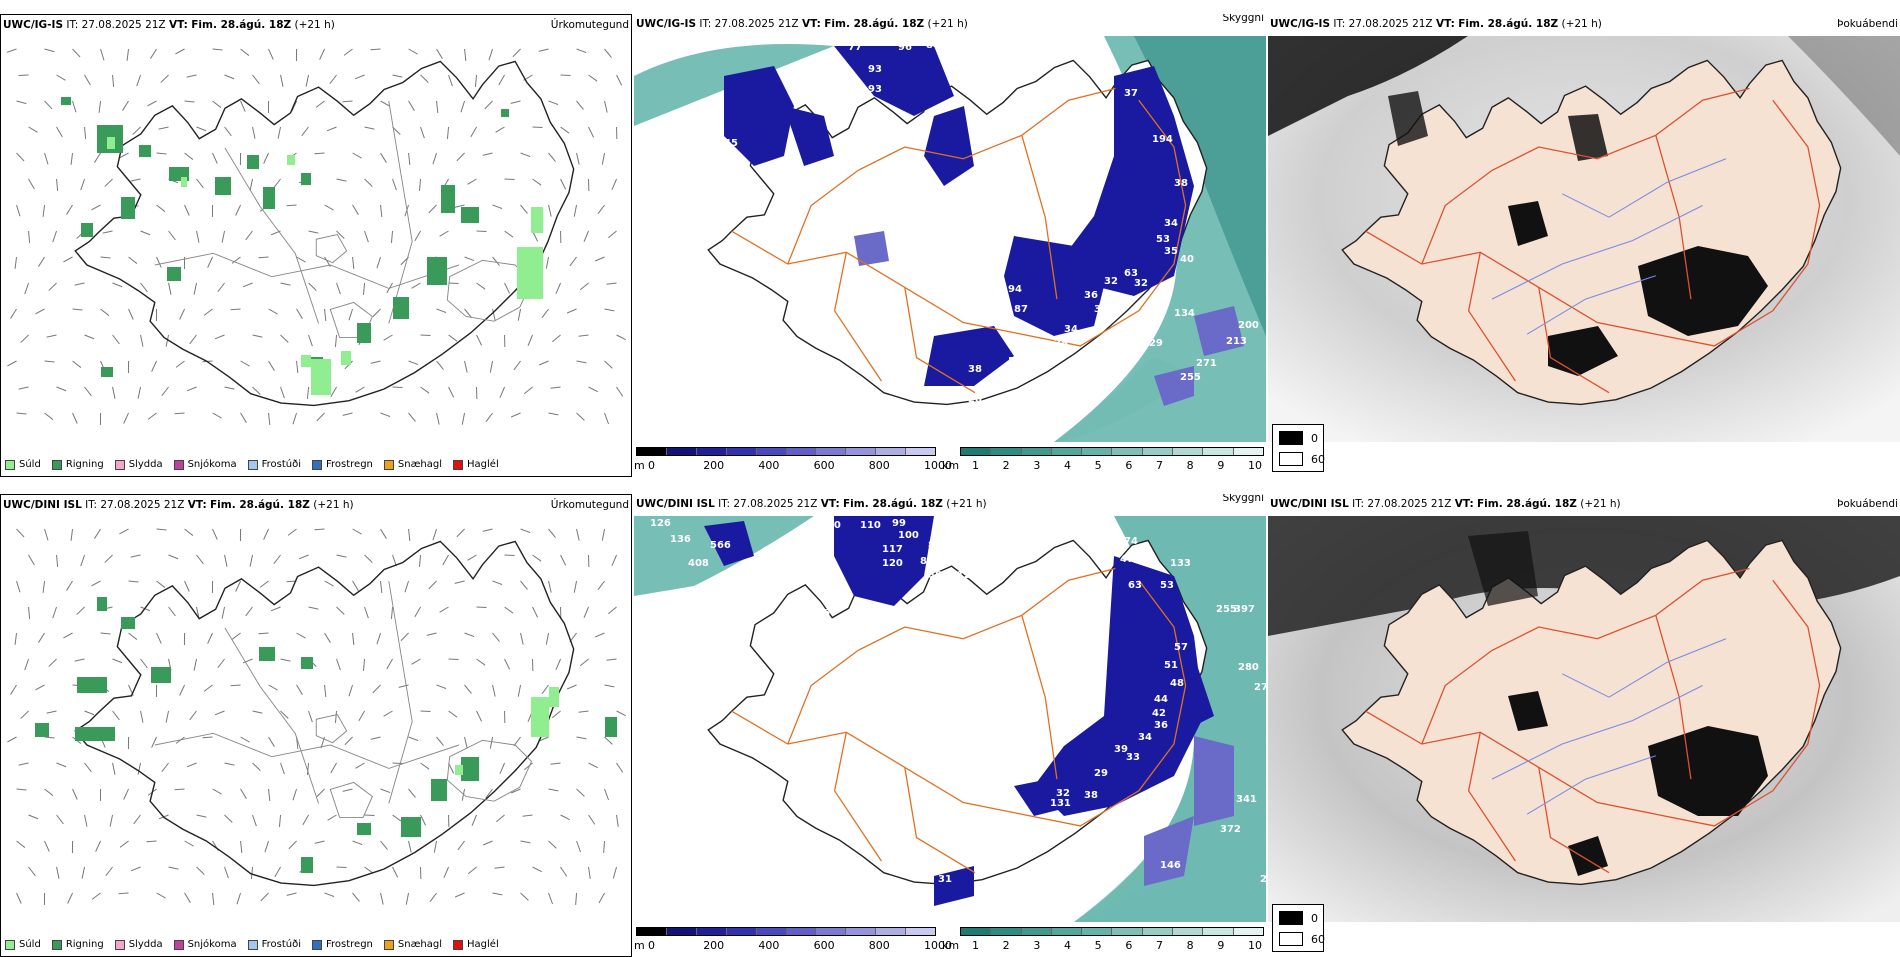 The image size is (1900, 957). I want to click on legend-label: Rigning, so click(85, 944).